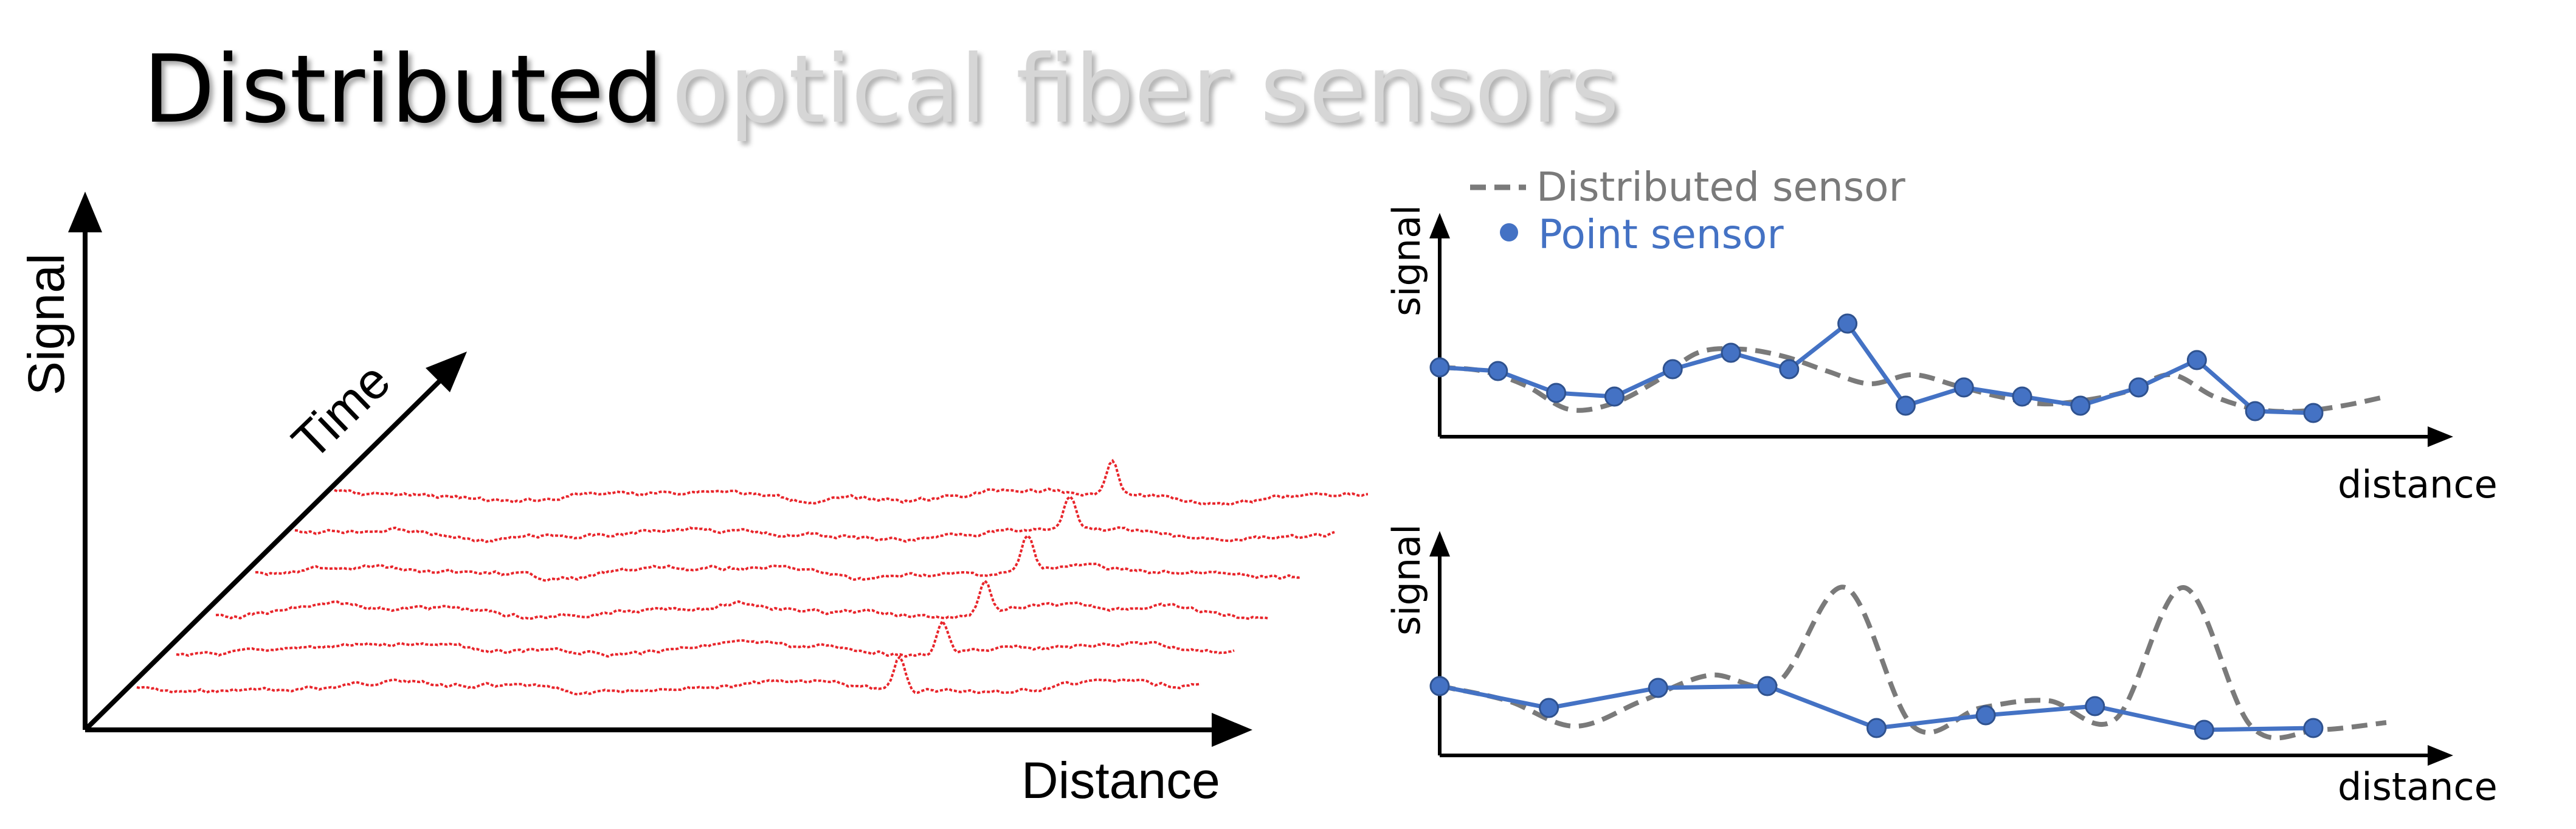  I want to click on bottom-x-arrowhead, so click(2440, 755).